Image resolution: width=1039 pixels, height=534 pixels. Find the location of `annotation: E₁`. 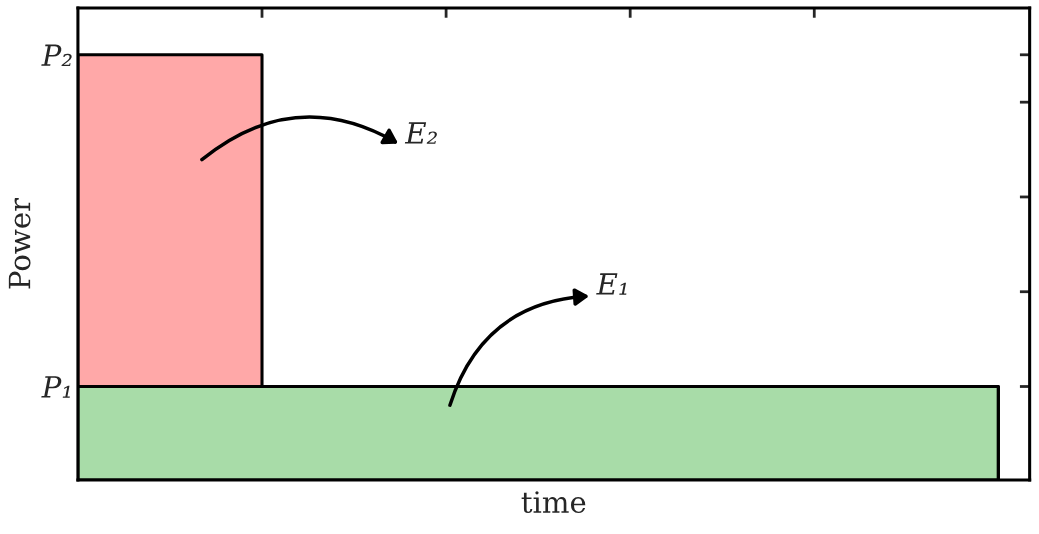

annotation: E₁ is located at coordinates (611, 284).